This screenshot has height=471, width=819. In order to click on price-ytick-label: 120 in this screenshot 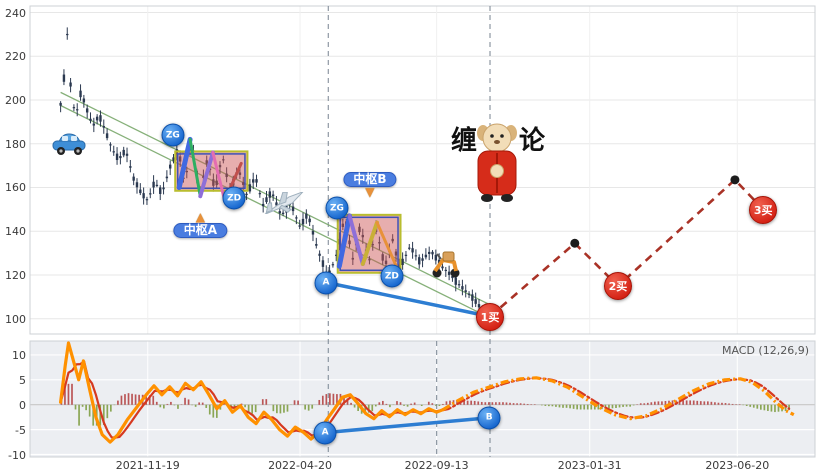, I will do `click(15, 275)`.